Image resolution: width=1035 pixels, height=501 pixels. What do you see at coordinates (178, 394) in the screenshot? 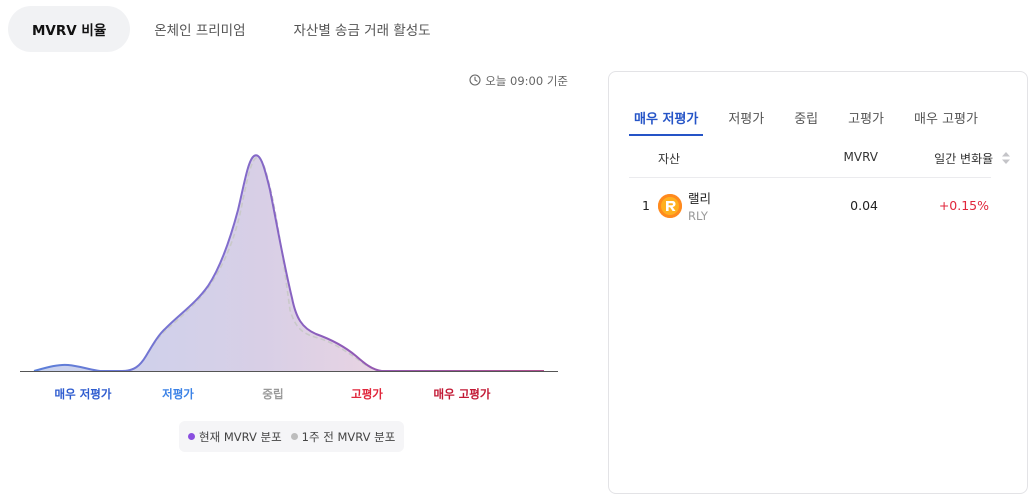
I see `zone-label-undervalued: 저평가` at bounding box center [178, 394].